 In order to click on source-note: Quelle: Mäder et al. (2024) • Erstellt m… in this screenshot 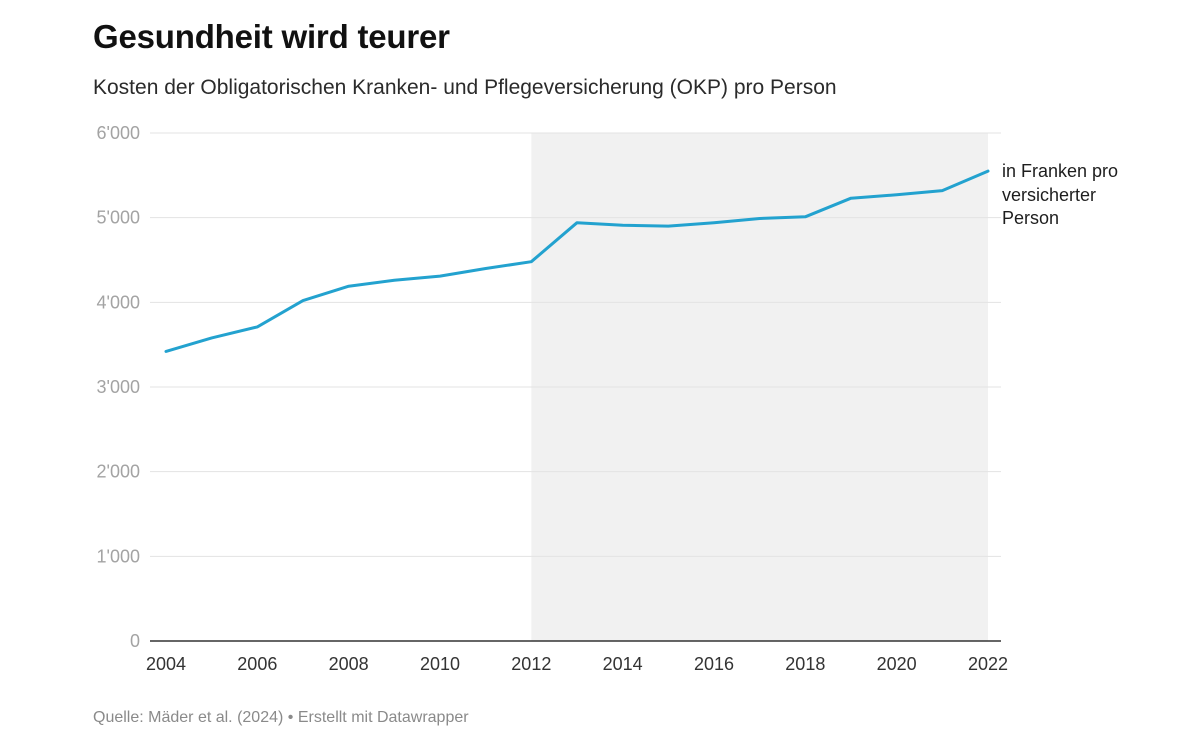, I will do `click(281, 718)`.